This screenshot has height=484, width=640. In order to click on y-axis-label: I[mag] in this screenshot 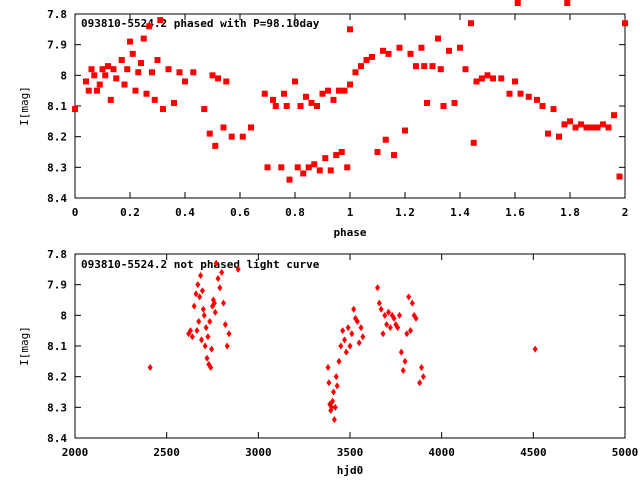, I will do `click(24, 346)`.